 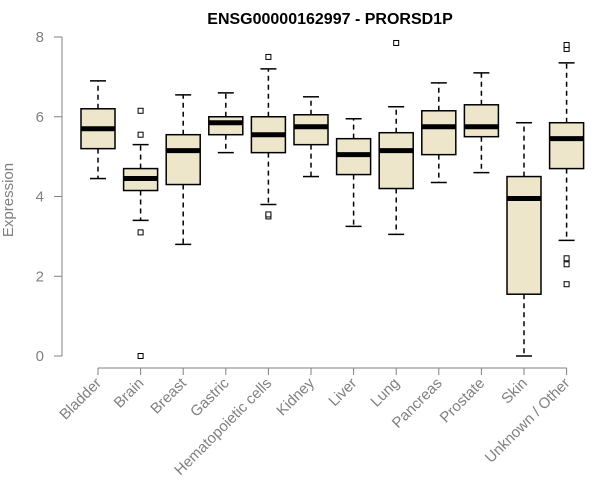 What do you see at coordinates (80, 399) in the screenshot?
I see `x-tick-label: Bladder` at bounding box center [80, 399].